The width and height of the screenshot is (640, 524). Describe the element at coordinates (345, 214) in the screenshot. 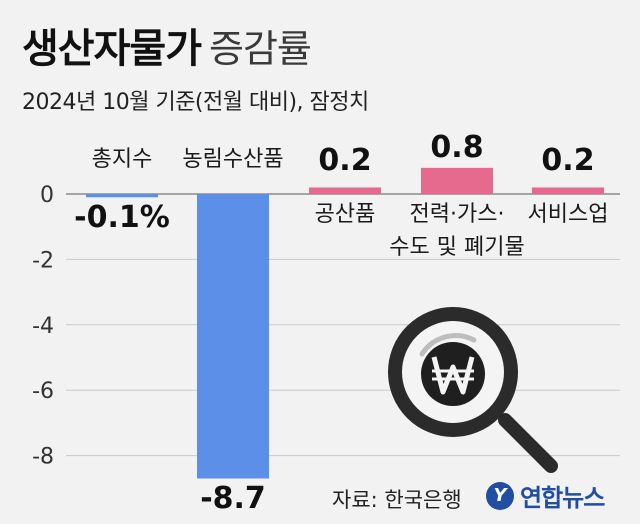

I see `category-label: 공산품` at that location.